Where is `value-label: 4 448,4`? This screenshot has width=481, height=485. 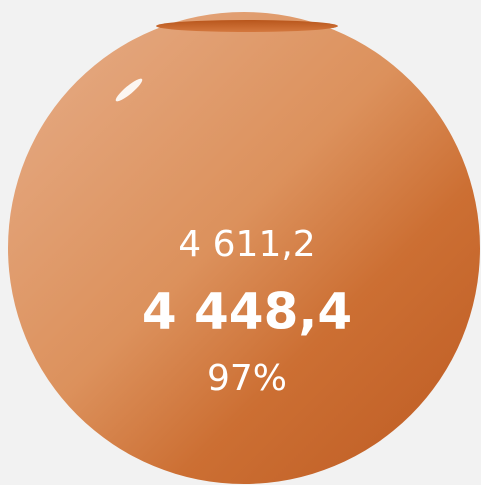 value-label: 4 448,4 is located at coordinates (247, 312).